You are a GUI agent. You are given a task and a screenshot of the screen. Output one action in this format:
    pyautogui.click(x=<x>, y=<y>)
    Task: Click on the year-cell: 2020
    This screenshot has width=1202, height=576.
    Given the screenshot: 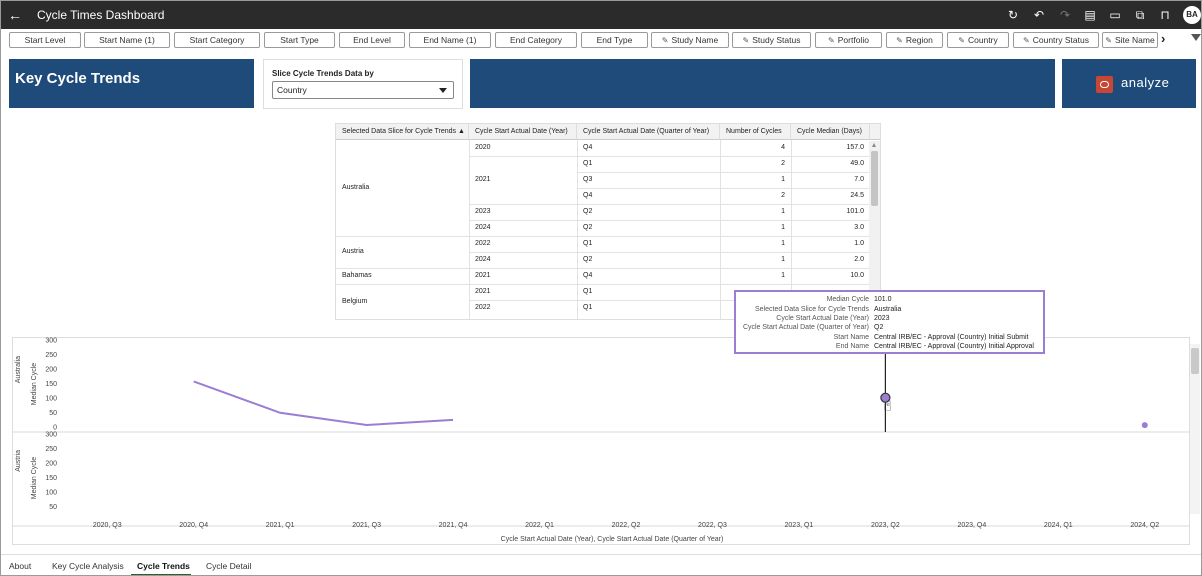 What is the action you would take?
    pyautogui.click(x=483, y=147)
    